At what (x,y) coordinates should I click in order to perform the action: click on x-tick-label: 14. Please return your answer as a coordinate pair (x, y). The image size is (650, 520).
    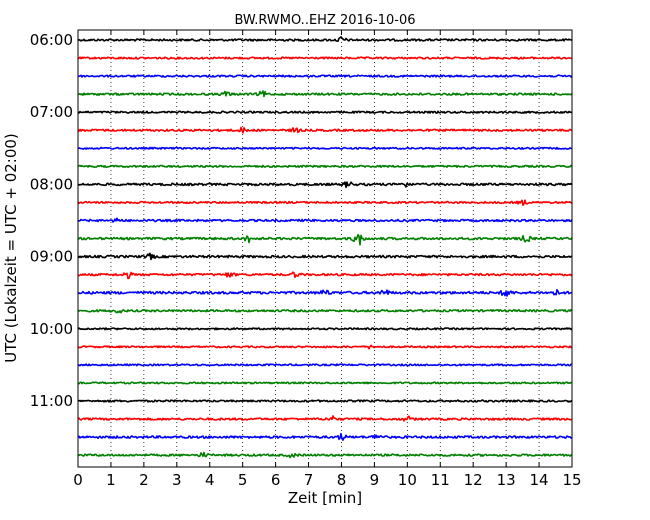
    Looking at the image, I should click on (539, 480).